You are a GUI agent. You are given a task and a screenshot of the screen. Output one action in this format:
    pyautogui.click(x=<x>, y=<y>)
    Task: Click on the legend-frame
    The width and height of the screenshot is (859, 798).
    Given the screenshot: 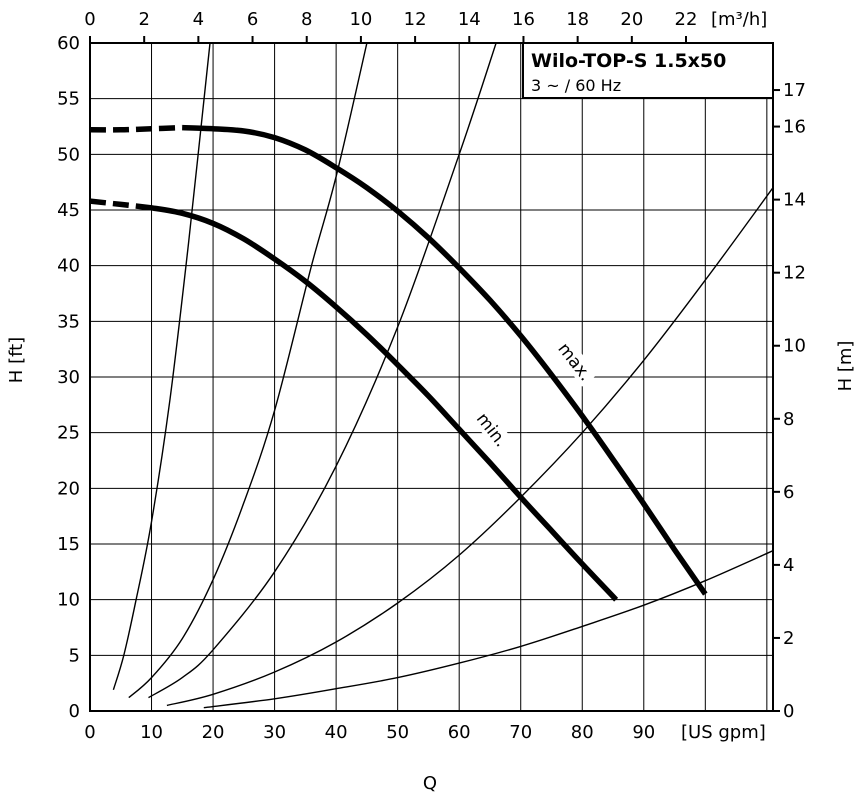 What is the action you would take?
    pyautogui.click(x=648, y=70)
    